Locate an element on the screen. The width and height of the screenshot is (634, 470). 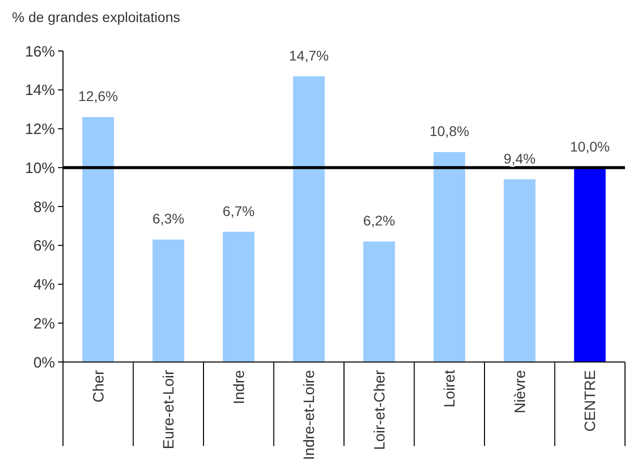
y-tick-label: 8% is located at coordinates (44, 207).